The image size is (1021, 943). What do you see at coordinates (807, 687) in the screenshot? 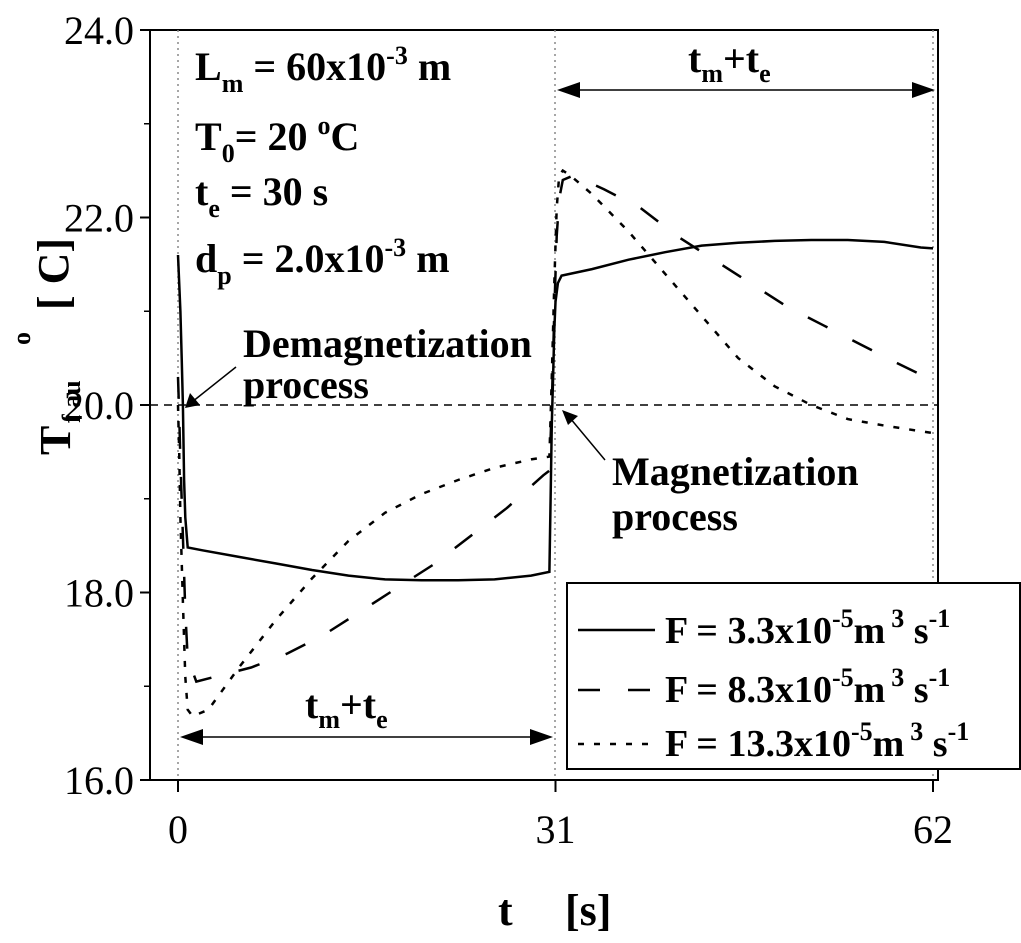
I see `legend-label-2: F = 8.3x10-5m 3 s-1` at bounding box center [807, 687].